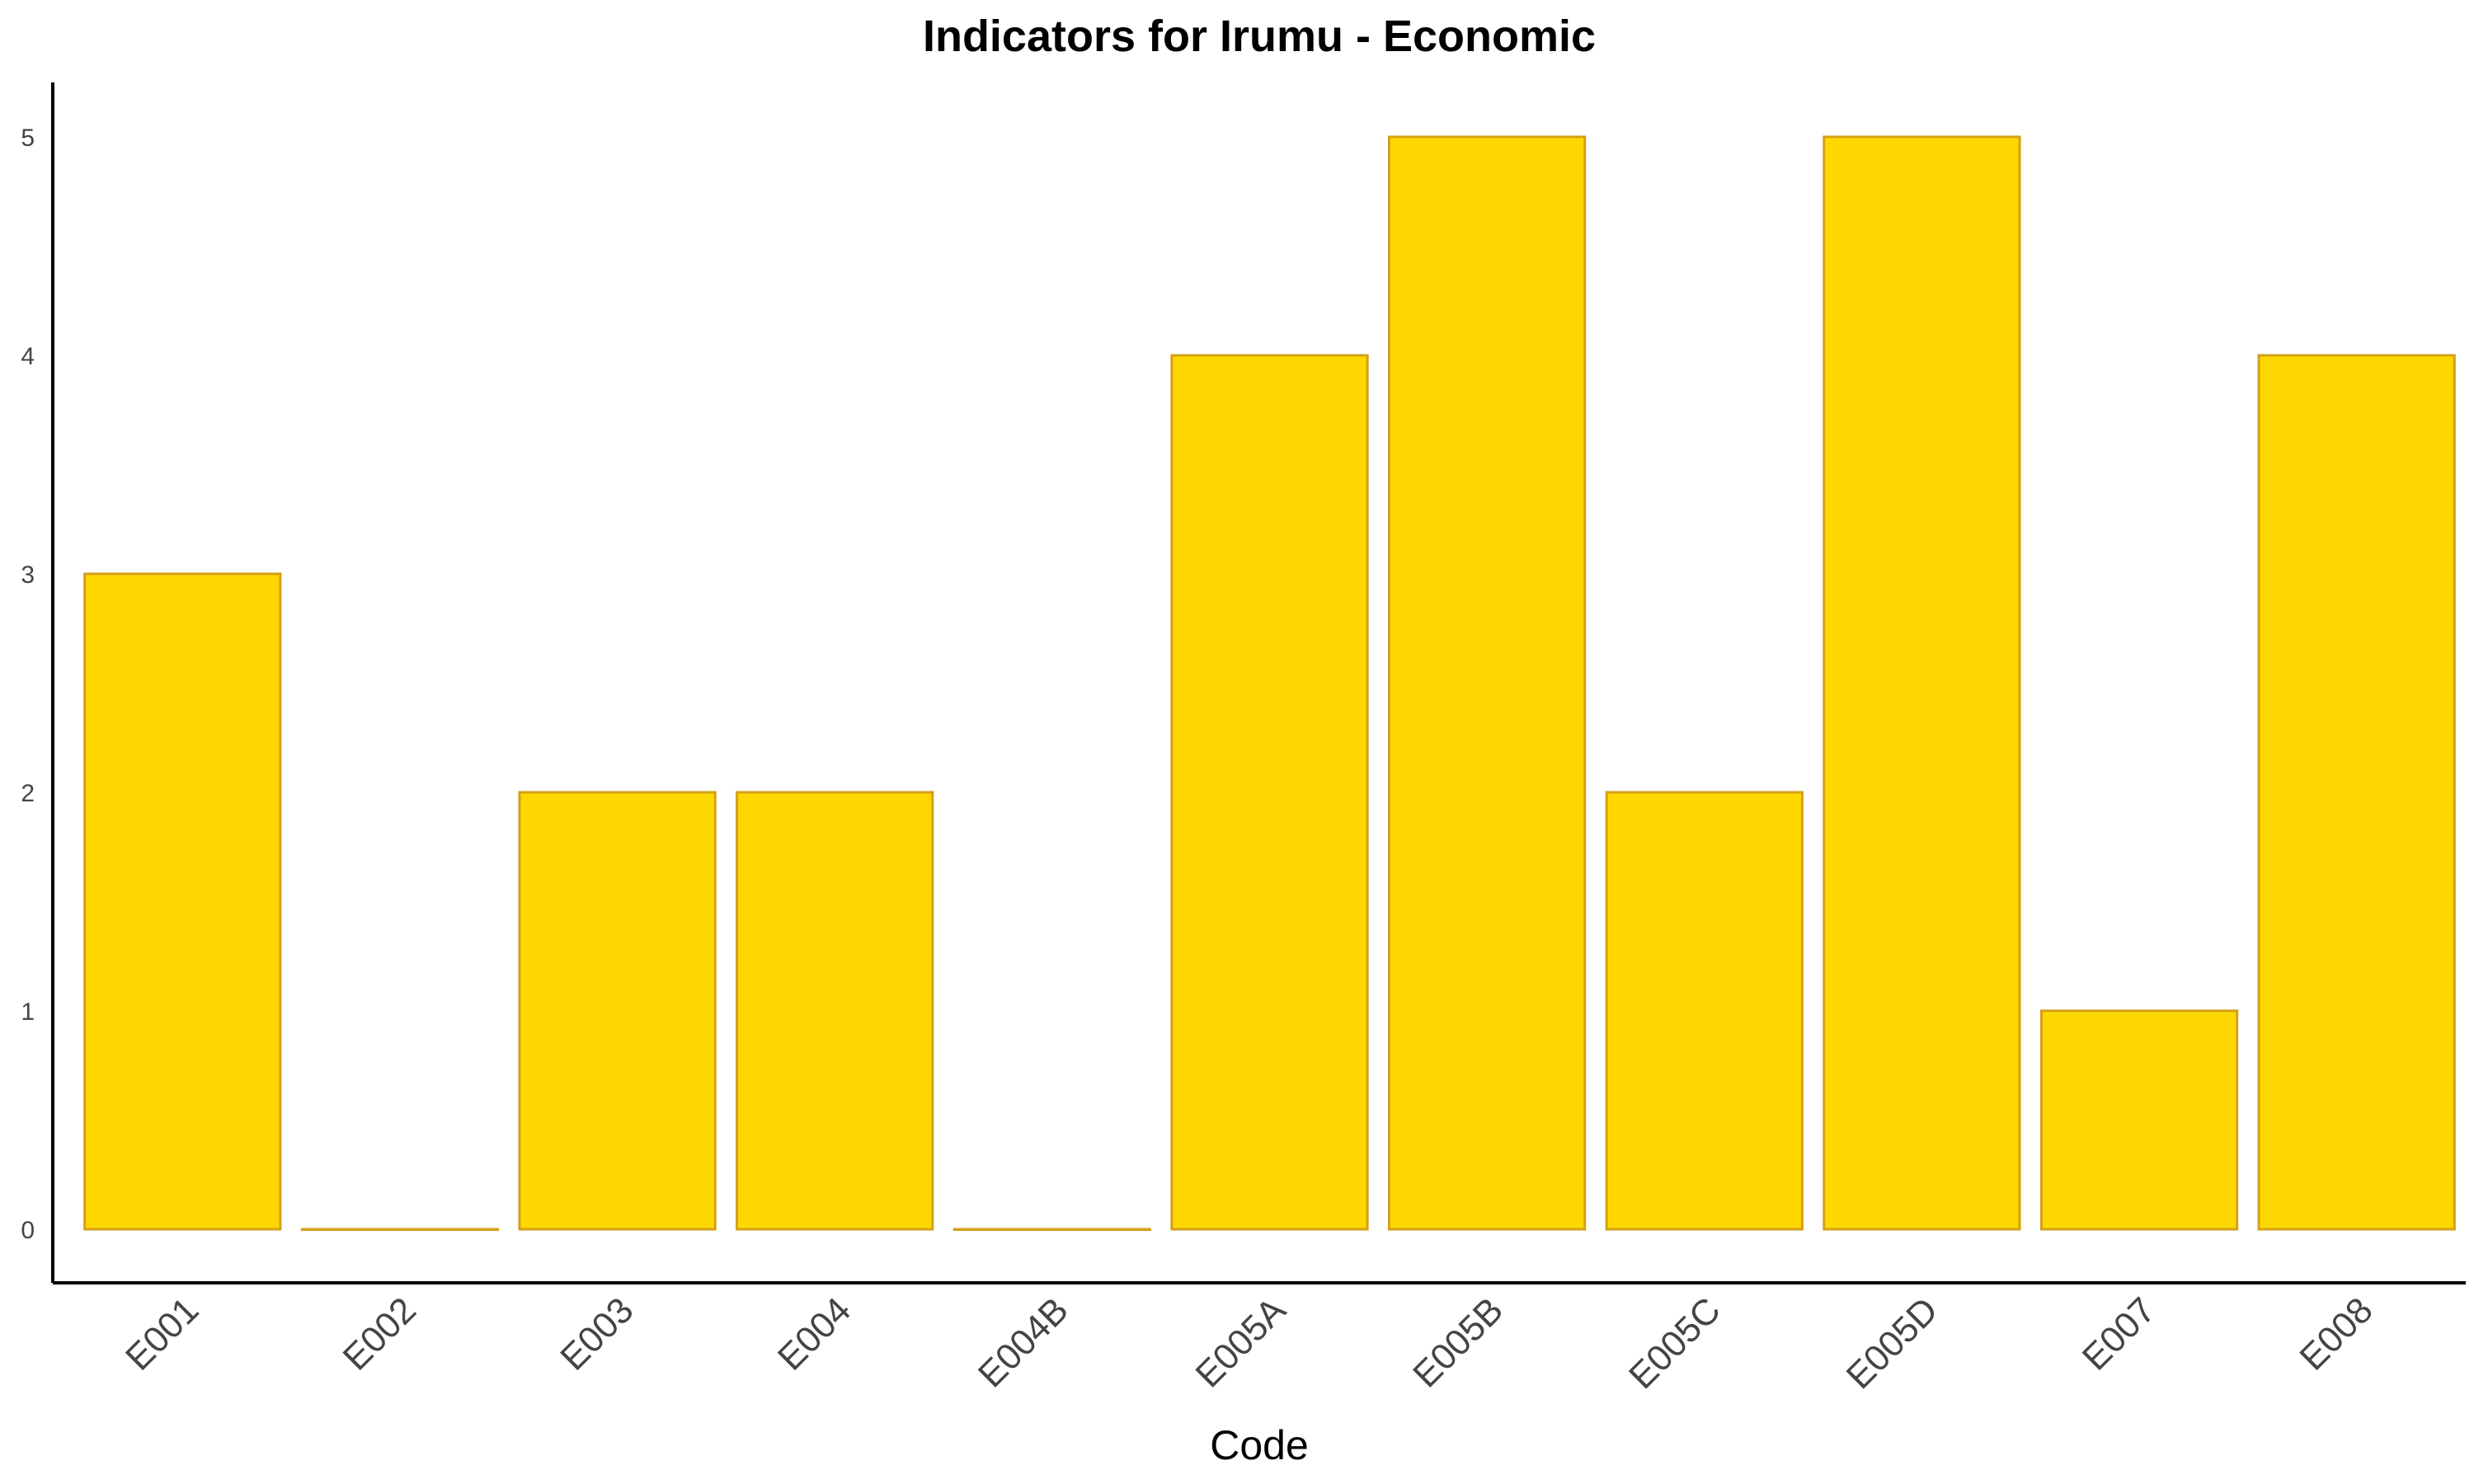 This screenshot has width=2474, height=1484. Describe the element at coordinates (28, 1230) in the screenshot. I see `y-tick-label: 0` at that location.